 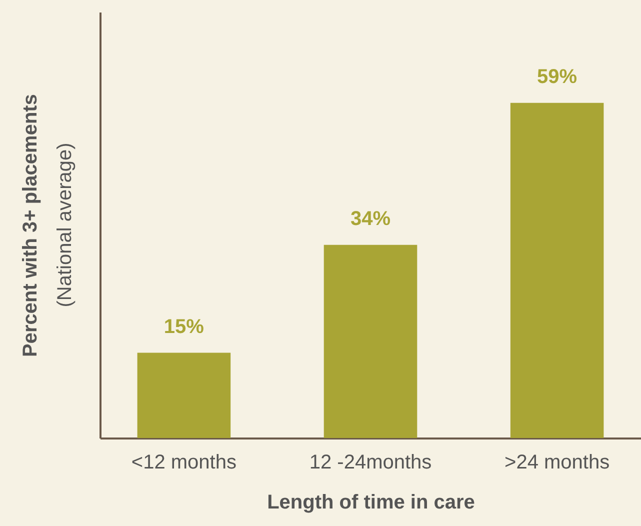 What do you see at coordinates (183, 463) in the screenshot?
I see `x-tick-label: <12 months` at bounding box center [183, 463].